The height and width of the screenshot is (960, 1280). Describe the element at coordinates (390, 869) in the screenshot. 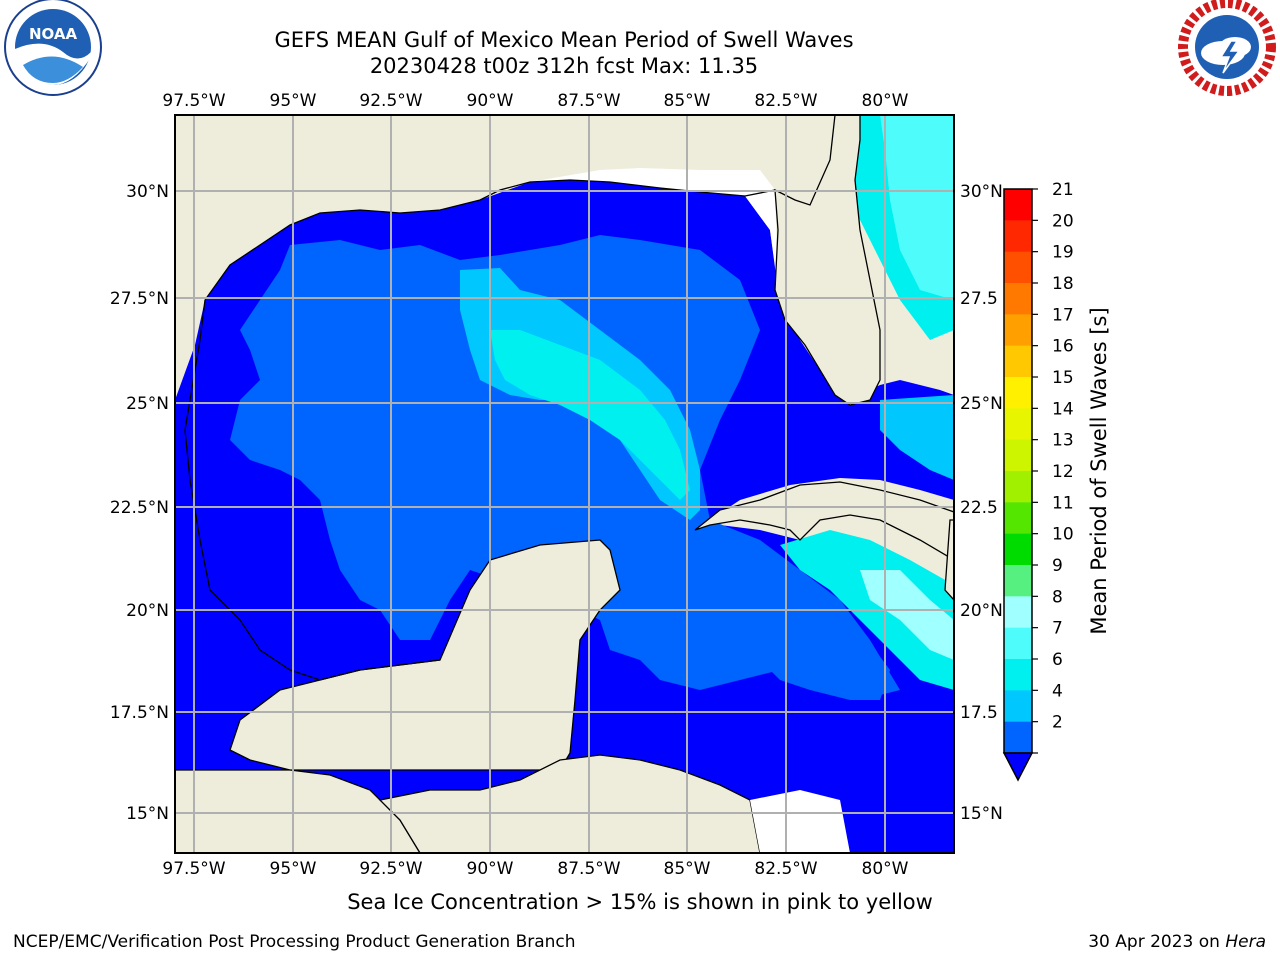

I see `lon-tick-bottom: 92.5°W` at that location.